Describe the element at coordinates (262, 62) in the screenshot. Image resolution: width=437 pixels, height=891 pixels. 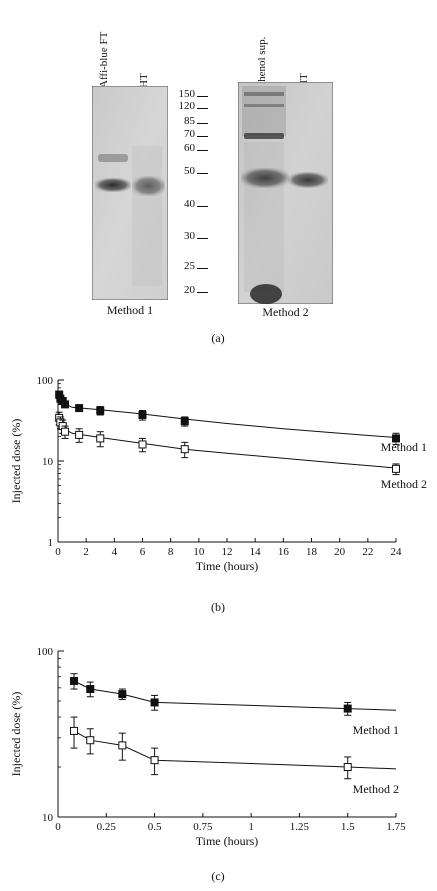
I see `gel2-lane-label-1: Phenol sup.` at that location.